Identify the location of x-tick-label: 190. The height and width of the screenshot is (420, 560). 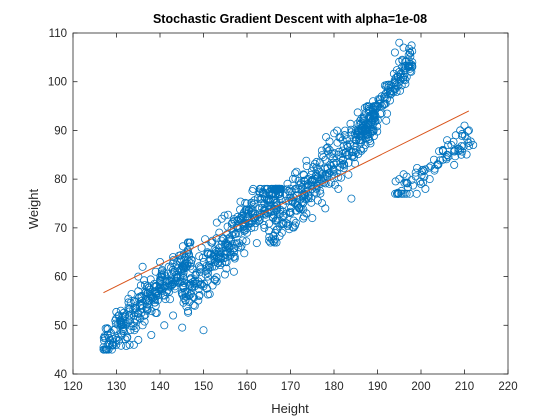
(377, 387).